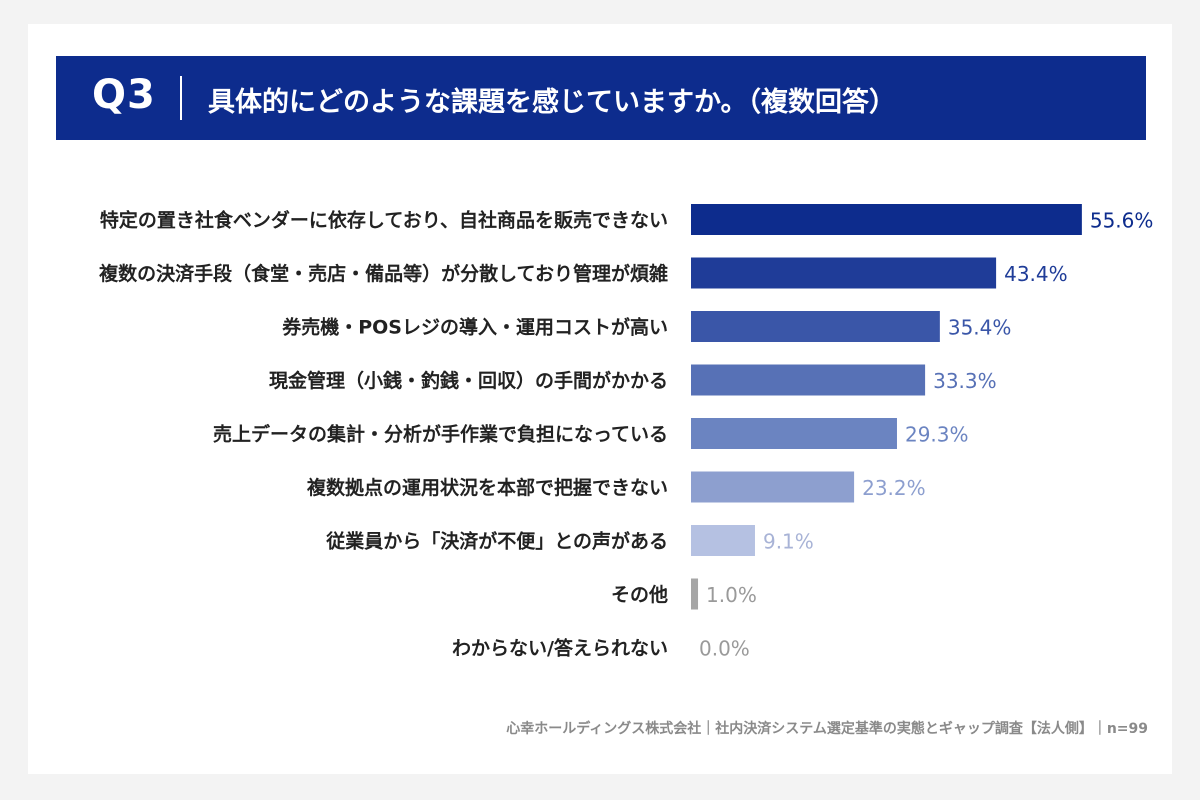 This screenshot has height=800, width=1200. I want to click on value-label: 9.1%, so click(788, 542).